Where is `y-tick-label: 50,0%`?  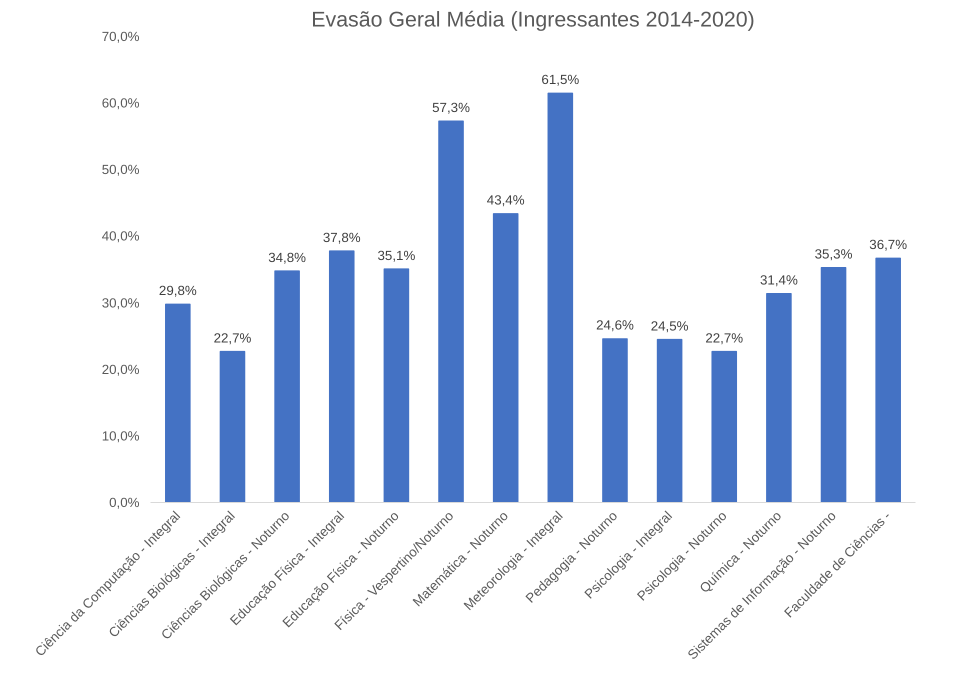
y-tick-label: 50,0% is located at coordinates (121, 170).